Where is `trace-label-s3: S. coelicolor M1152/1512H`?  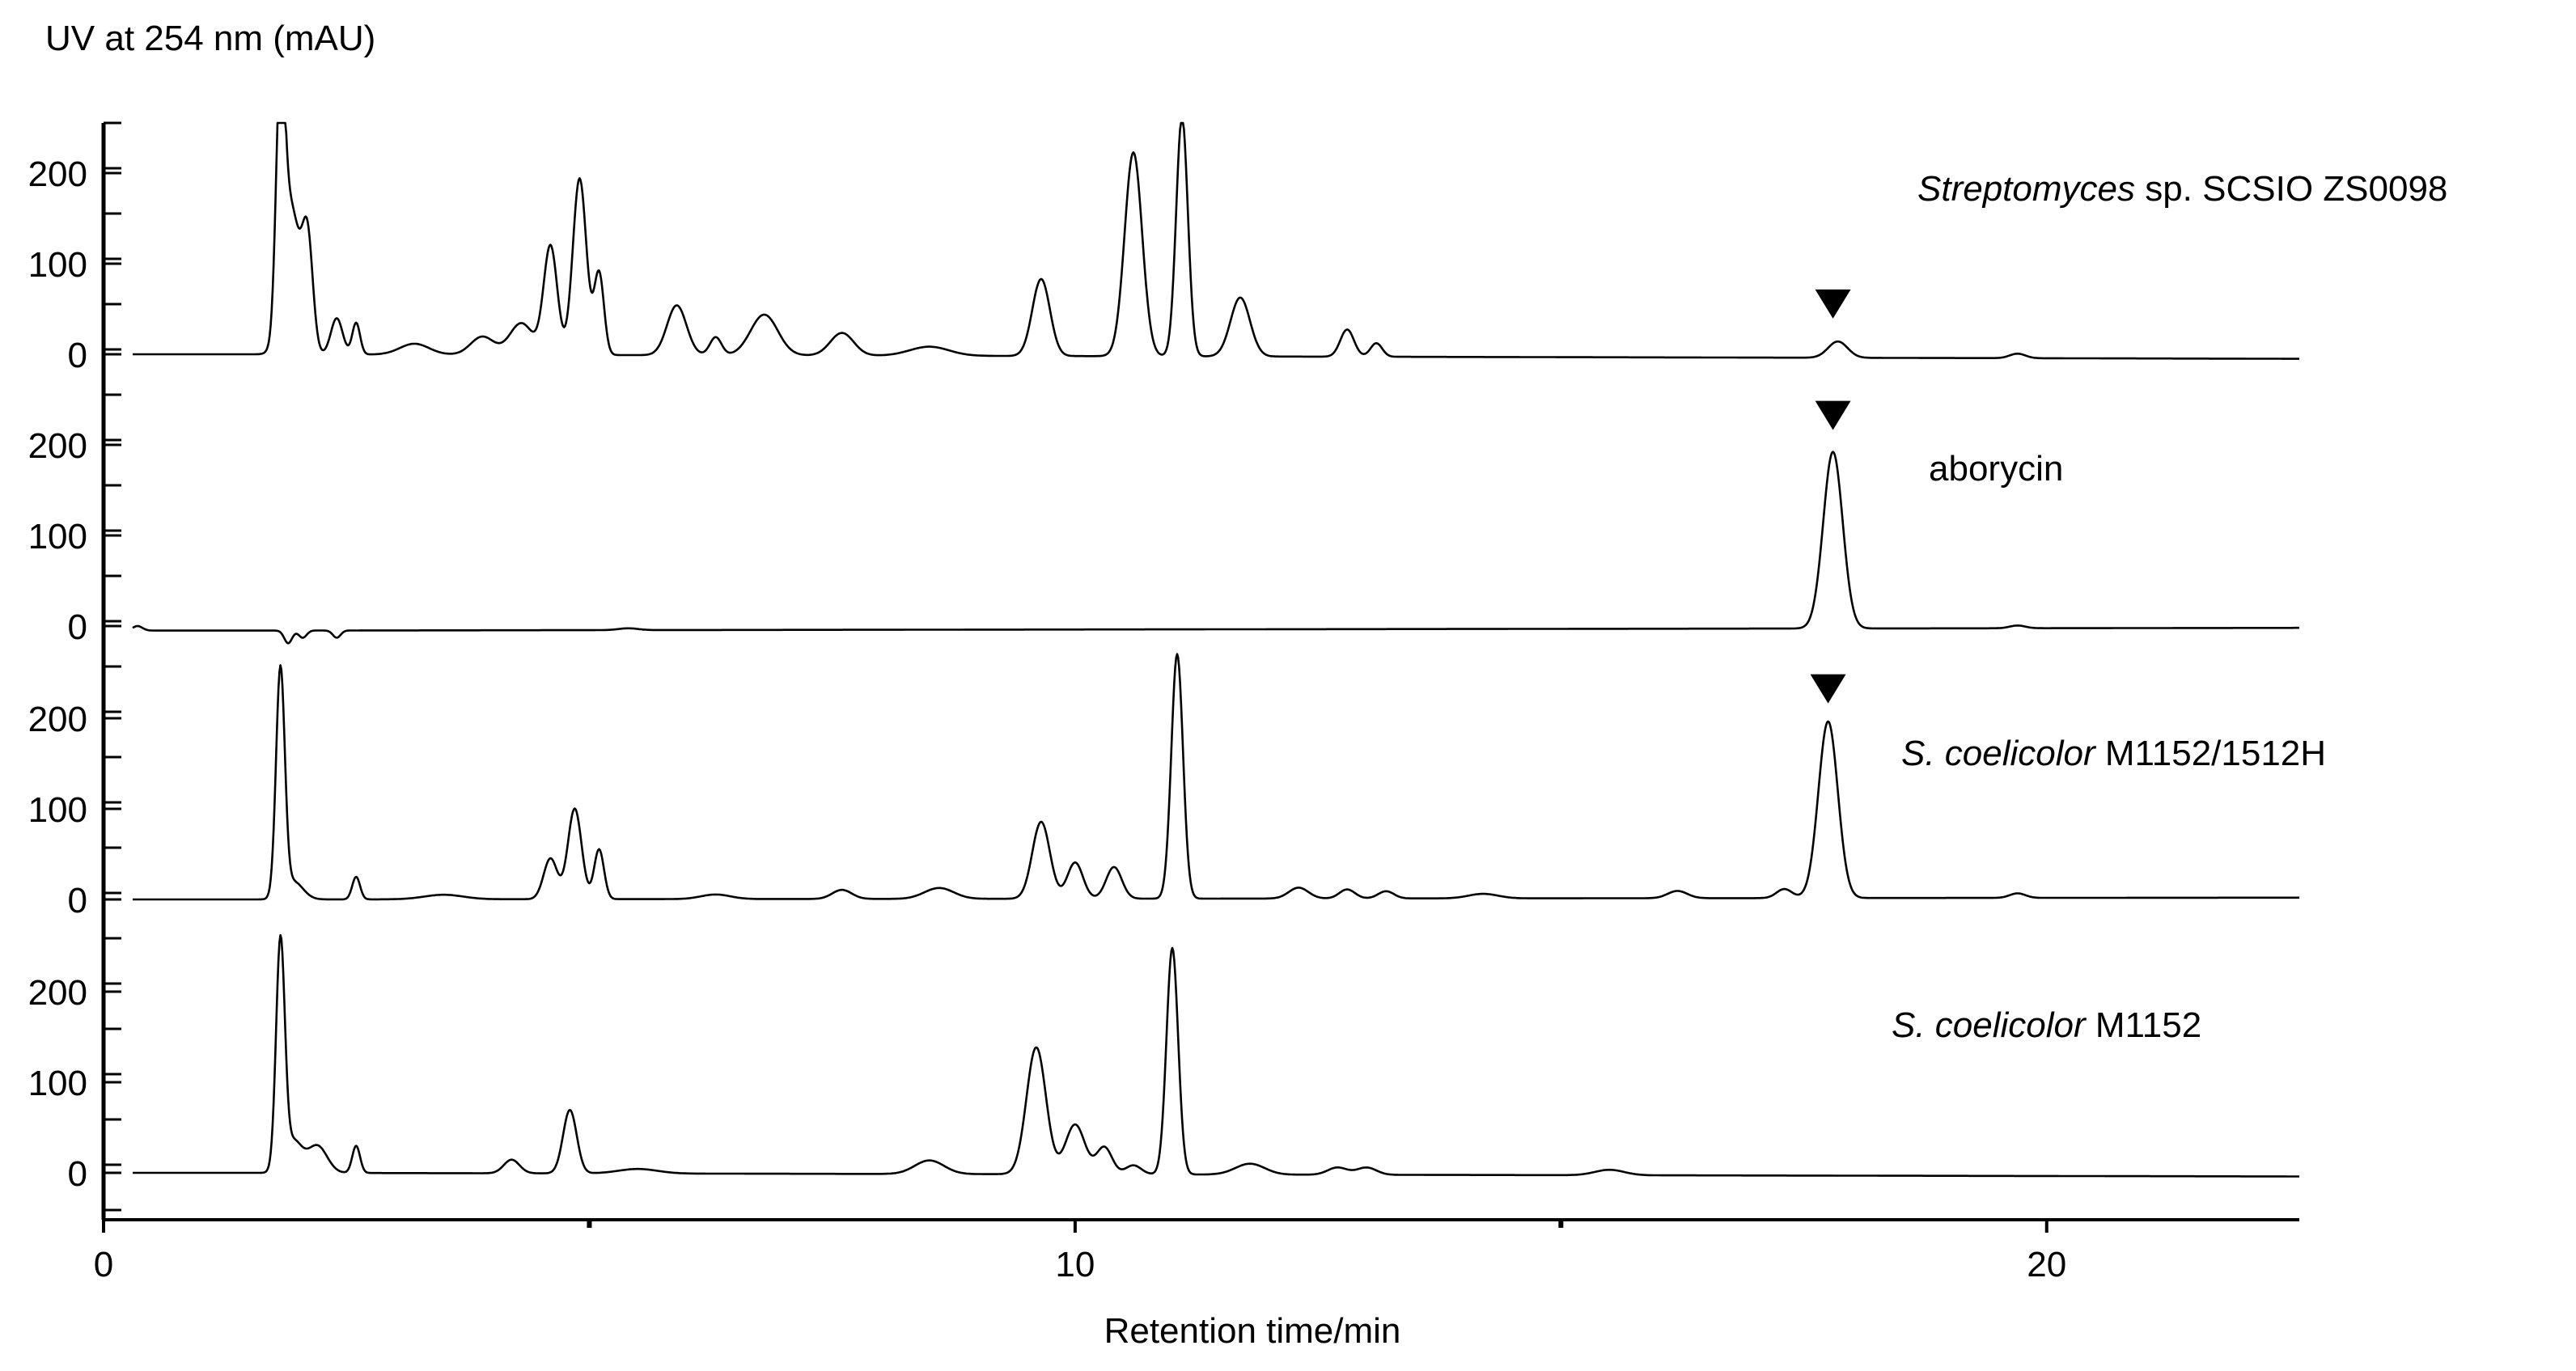
trace-label-s3: S. coelicolor M1152/1512H is located at coordinates (2113, 753).